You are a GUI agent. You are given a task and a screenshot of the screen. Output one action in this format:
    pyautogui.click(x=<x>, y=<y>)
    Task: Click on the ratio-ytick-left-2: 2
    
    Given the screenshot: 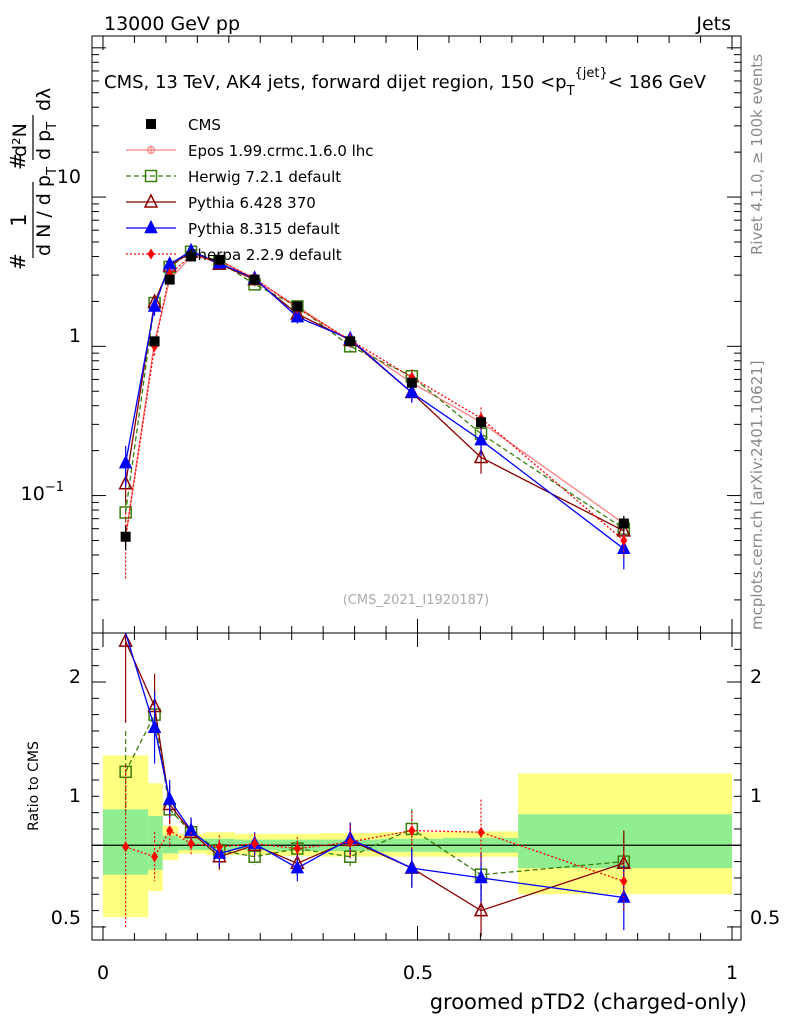 What is the action you would take?
    pyautogui.click(x=75, y=677)
    